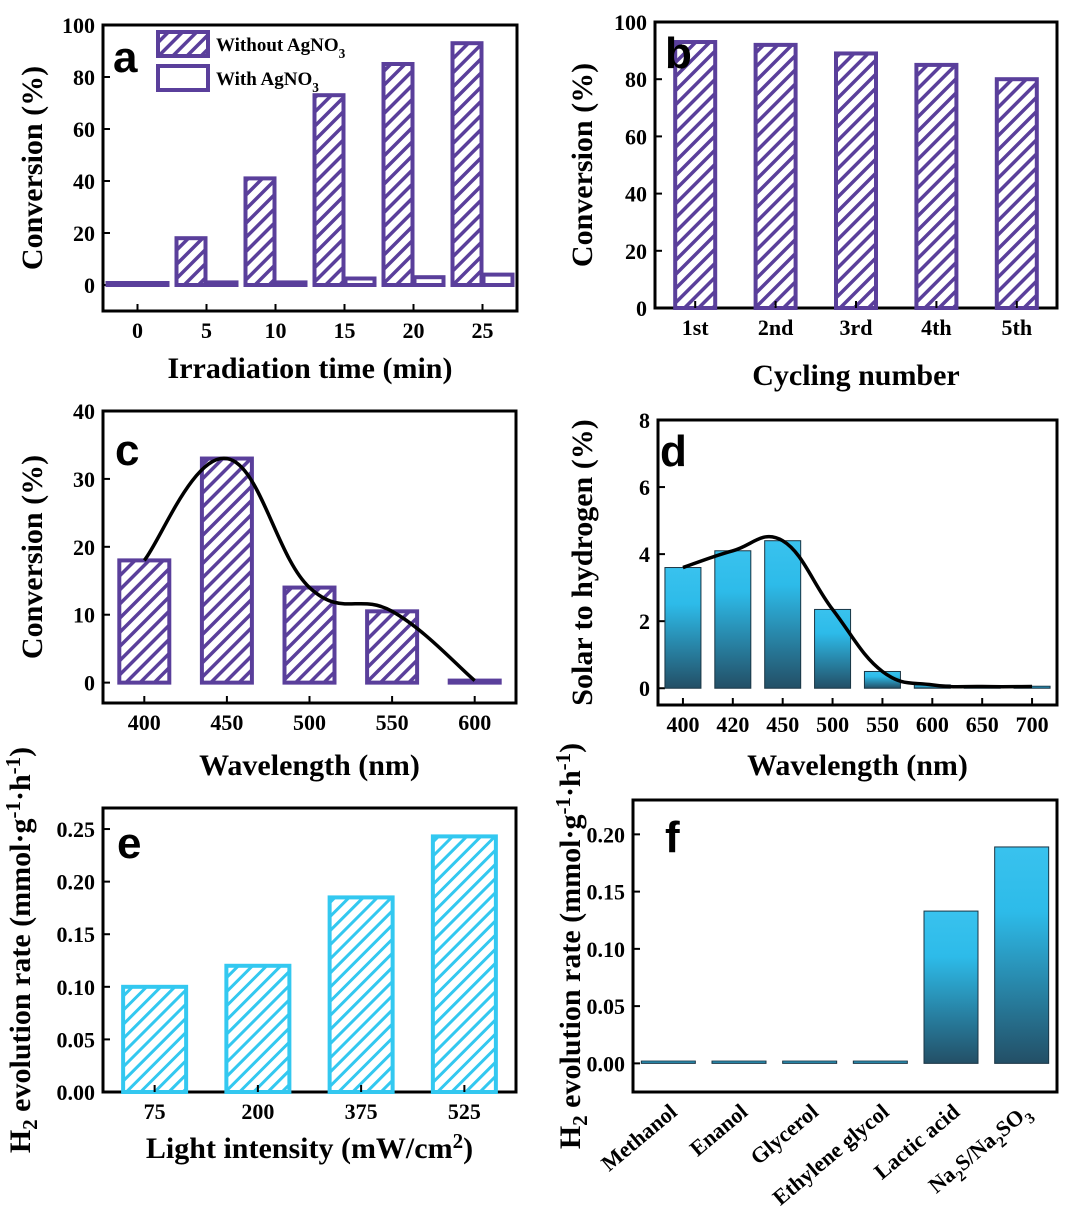 Image resolution: width=1069 pixels, height=1213 pixels. What do you see at coordinates (125, 57) in the screenshot?
I see `panel-label: a` at bounding box center [125, 57].